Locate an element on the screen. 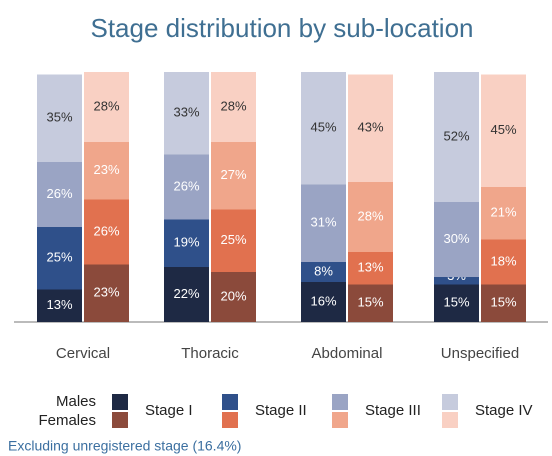  data-label: 8% is located at coordinates (323, 270).